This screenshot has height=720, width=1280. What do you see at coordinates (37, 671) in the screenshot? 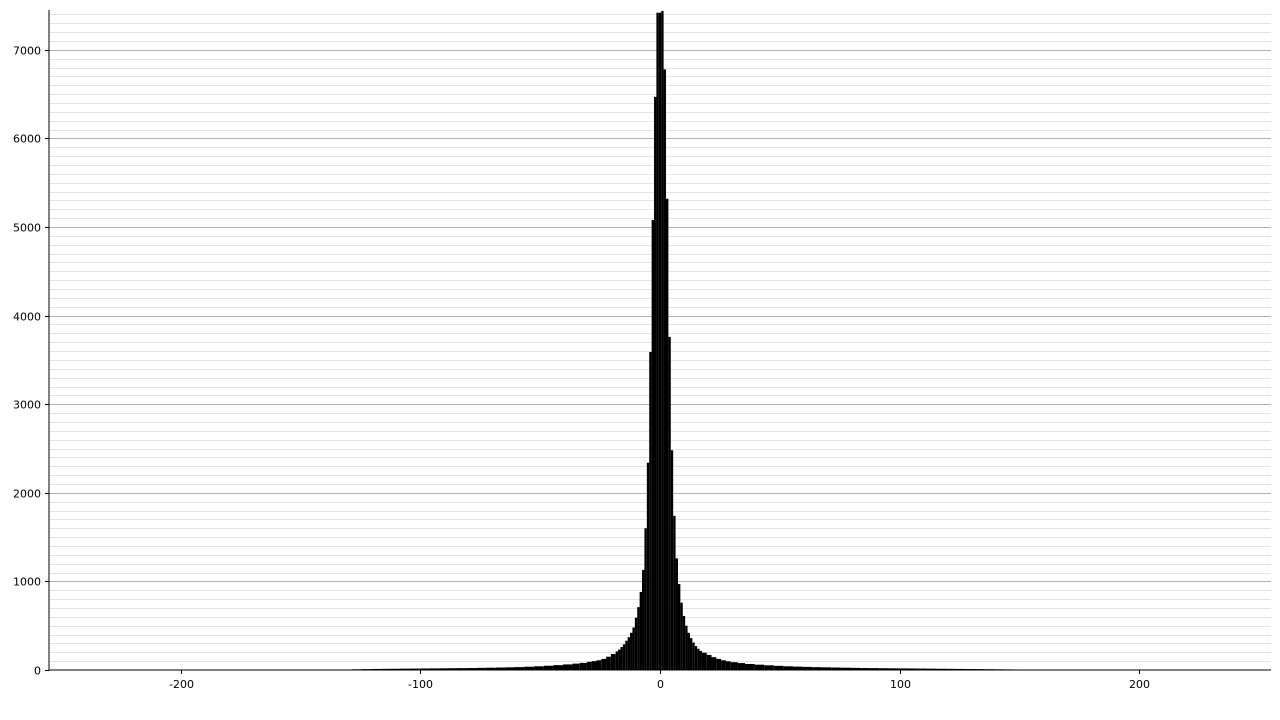
I see `y-tick-label: 0` at bounding box center [37, 671].